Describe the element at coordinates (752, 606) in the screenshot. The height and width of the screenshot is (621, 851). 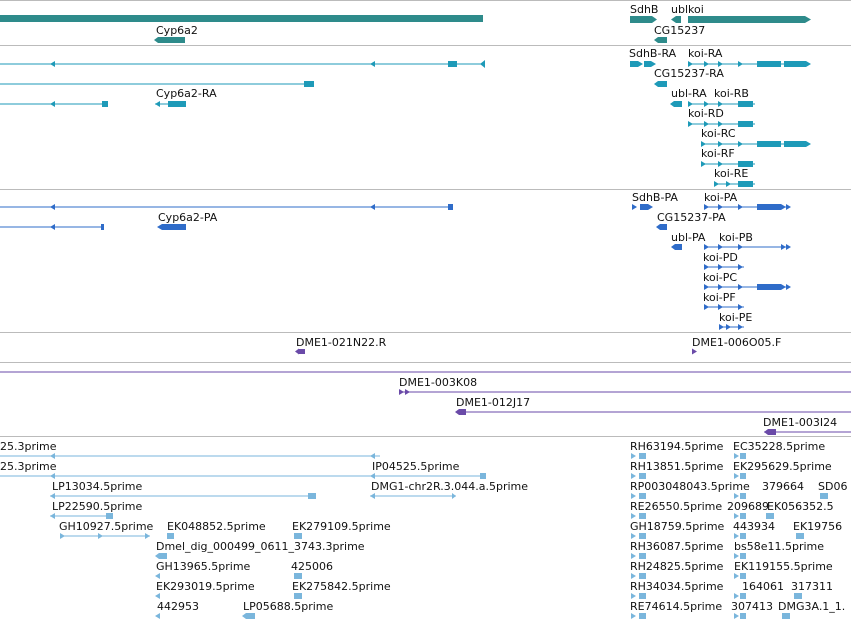
I see `est-label: 307413` at that location.